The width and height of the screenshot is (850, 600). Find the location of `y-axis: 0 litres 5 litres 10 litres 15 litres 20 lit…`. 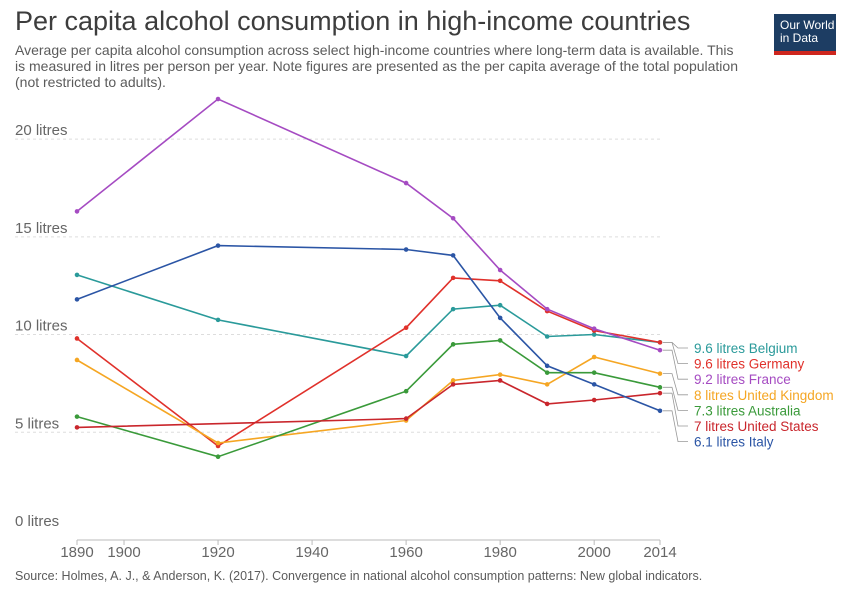

y-axis: 0 litres 5 litres 10 litres 15 litres 20 lit… is located at coordinates (41, 326).